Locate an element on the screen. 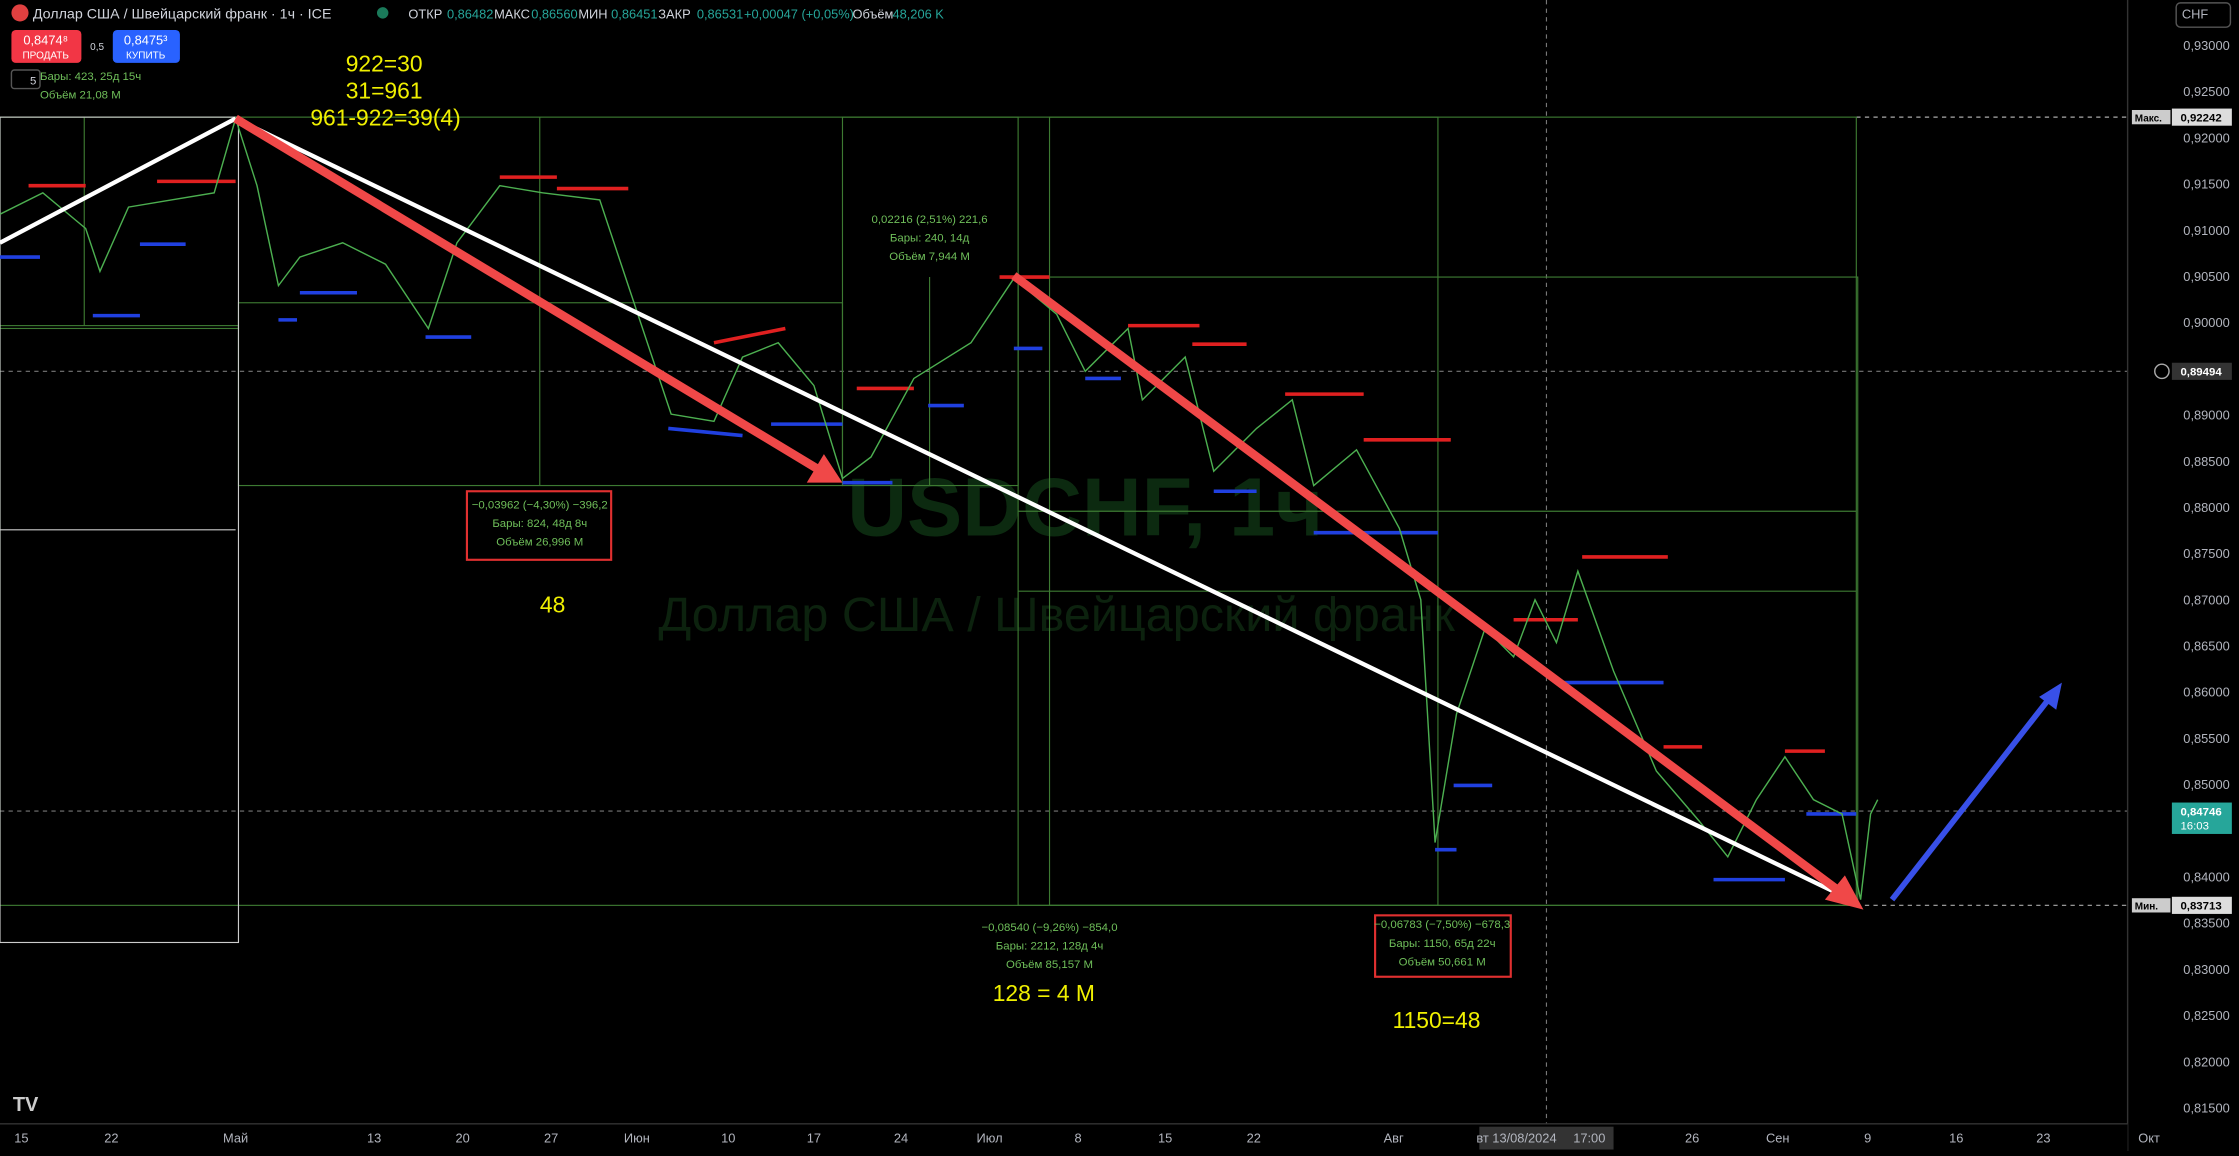 The height and width of the screenshot is (1156, 2239). y-tick-label: 0,91000 is located at coordinates (2206, 230).